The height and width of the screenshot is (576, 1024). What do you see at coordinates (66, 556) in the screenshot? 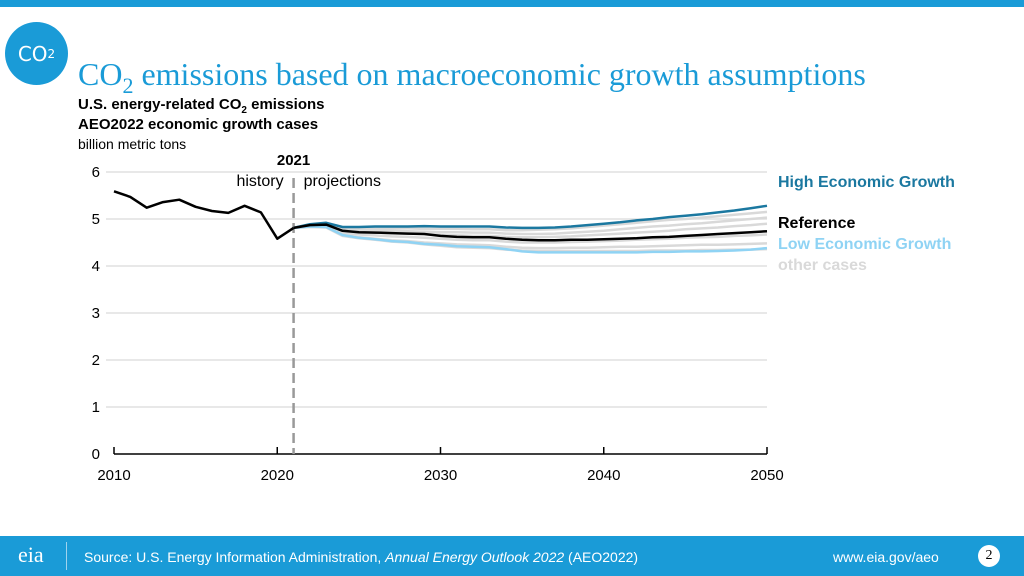
I see `footer-divider` at bounding box center [66, 556].